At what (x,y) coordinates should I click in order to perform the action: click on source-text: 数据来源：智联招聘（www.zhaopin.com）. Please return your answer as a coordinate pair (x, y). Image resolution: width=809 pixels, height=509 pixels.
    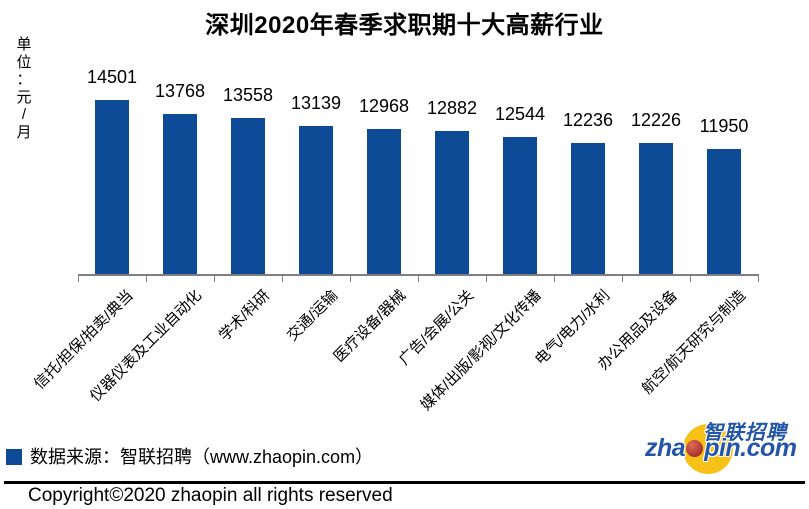
    Looking at the image, I should click on (202, 457).